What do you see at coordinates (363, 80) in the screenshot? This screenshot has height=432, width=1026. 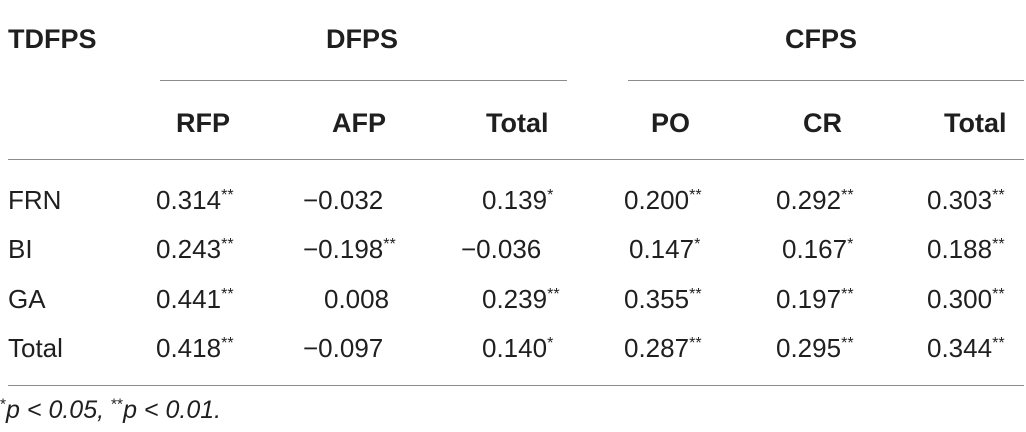 I see `group-rule-dfps` at bounding box center [363, 80].